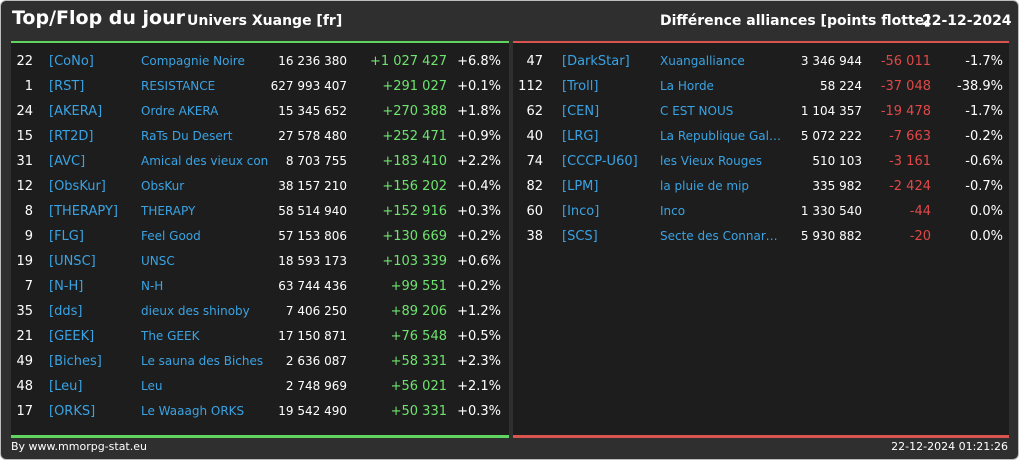  Describe the element at coordinates (414, 261) in the screenshot. I see `delta-cell: +103 339` at that location.